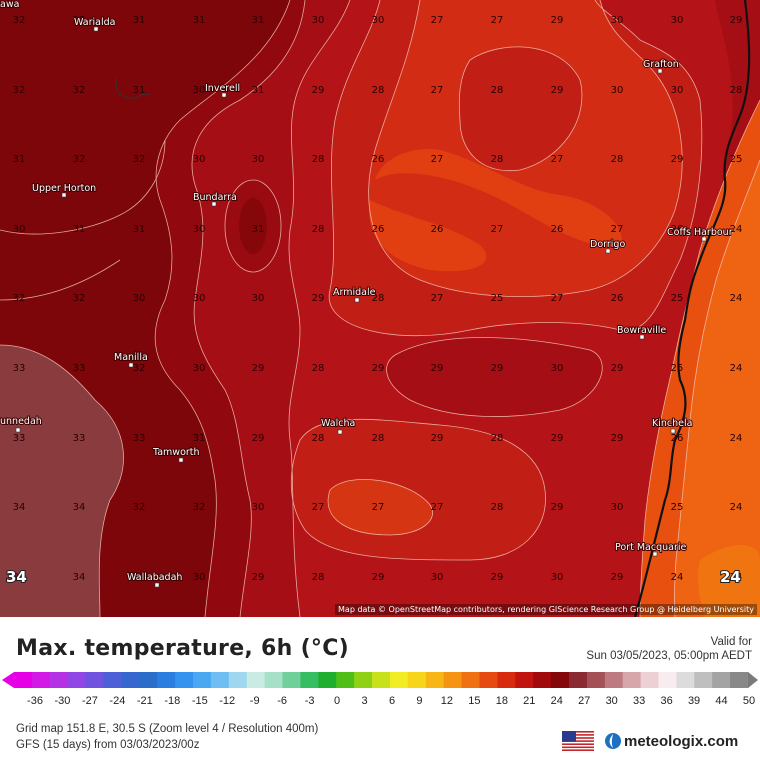  What do you see at coordinates (700, 234) in the screenshot?
I see `city-coffs-harbour: Coffs Harbour` at bounding box center [700, 234].